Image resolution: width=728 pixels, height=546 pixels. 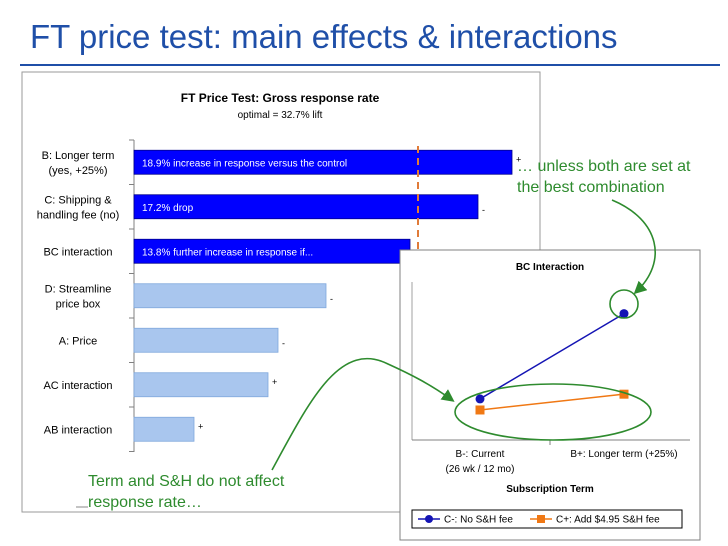 I want to click on highlight-ellipse-top, so click(x=624, y=304).